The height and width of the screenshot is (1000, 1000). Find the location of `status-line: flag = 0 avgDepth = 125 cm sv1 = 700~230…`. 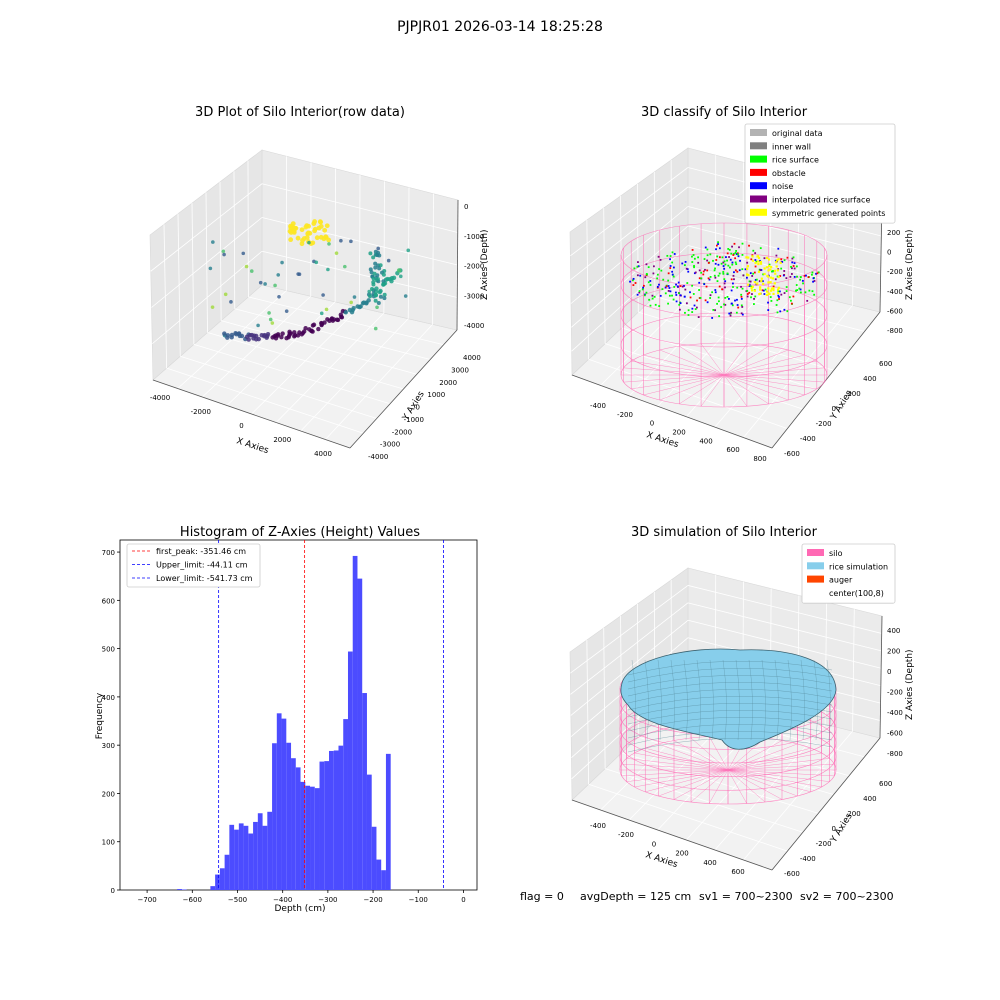

status-line: flag = 0 avgDepth = 125 cm sv1 = 700~230… is located at coordinates (707, 896).